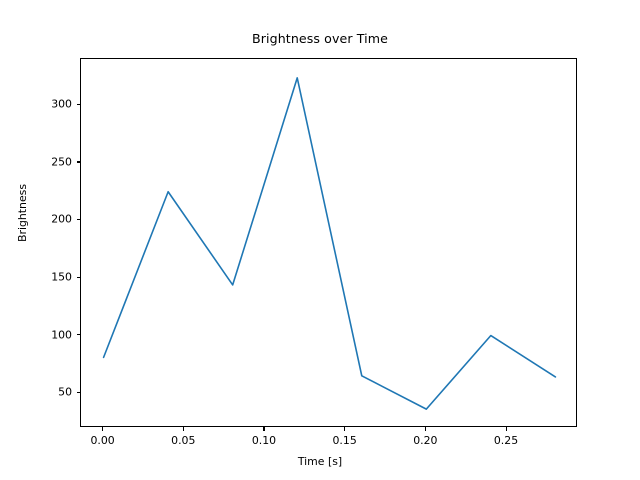 This screenshot has height=480, width=640. What do you see at coordinates (65, 392) in the screenshot?
I see `y-tick-label: 50` at bounding box center [65, 392].